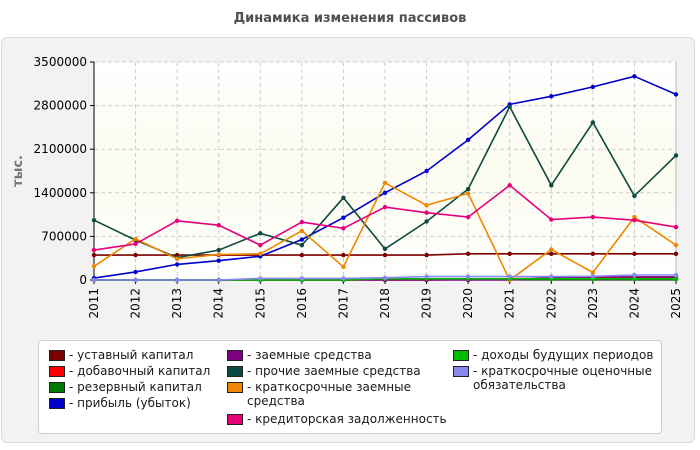 This screenshot has height=450, width=700. What do you see at coordinates (350, 18) in the screenshot?
I see `chart-title: Динамика изменения пассивов` at bounding box center [350, 18].